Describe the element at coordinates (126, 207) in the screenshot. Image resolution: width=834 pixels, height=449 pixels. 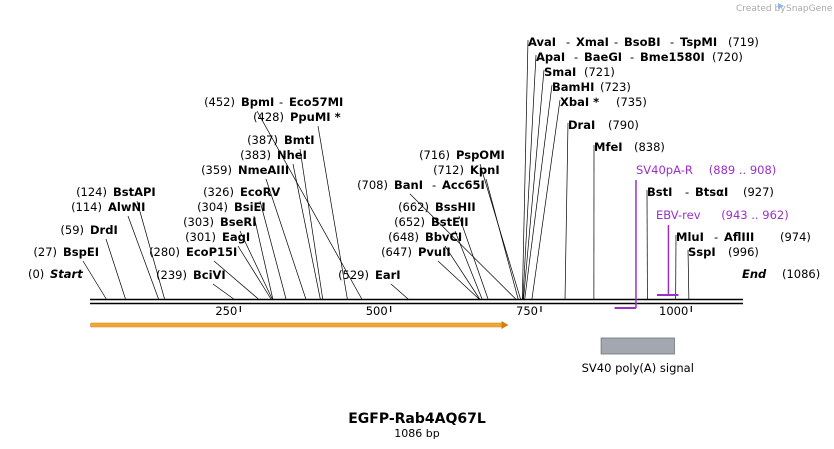
I see `enzyme-name-alwni: AlwNI` at that location.